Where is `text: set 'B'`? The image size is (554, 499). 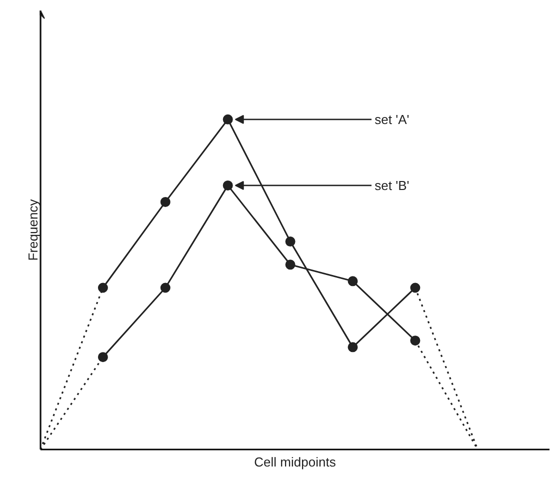 text: set 'B' is located at coordinates (392, 185).